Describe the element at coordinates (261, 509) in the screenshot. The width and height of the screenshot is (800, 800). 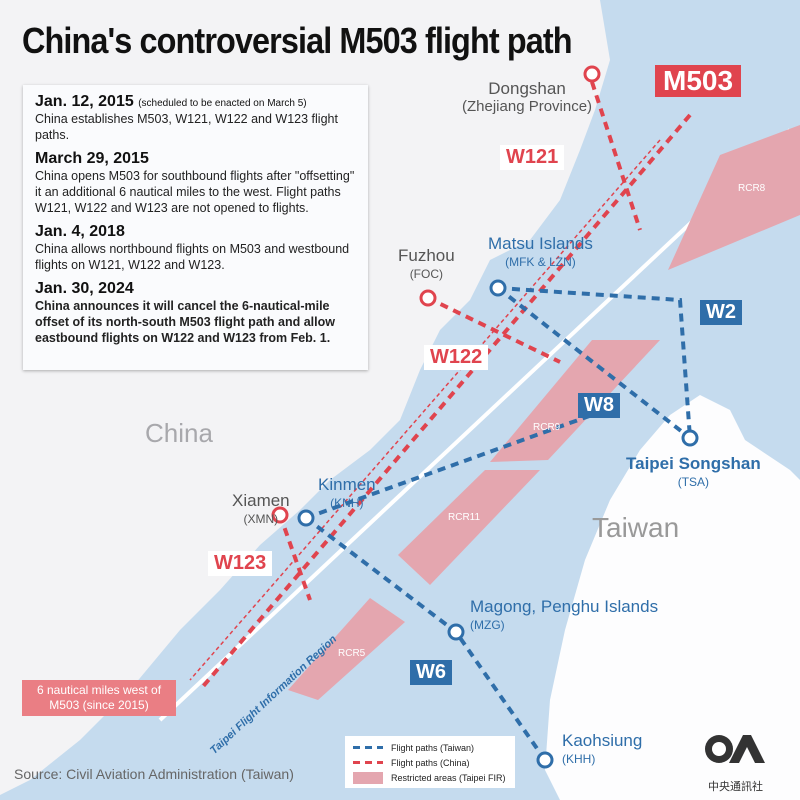
I see `label-xiamen: Xiamen (XMN)` at that location.